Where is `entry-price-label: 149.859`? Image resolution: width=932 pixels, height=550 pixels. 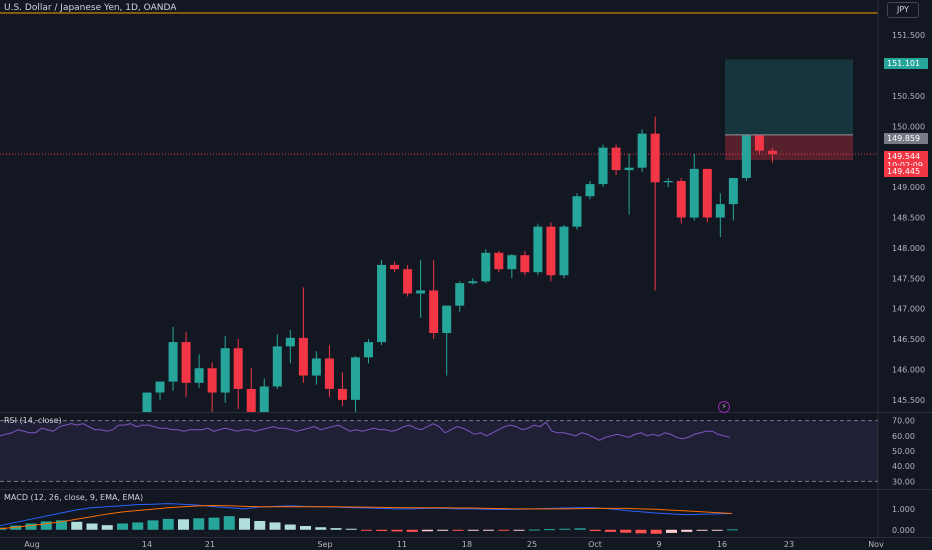
entry-price-label: 149.859 is located at coordinates (906, 138).